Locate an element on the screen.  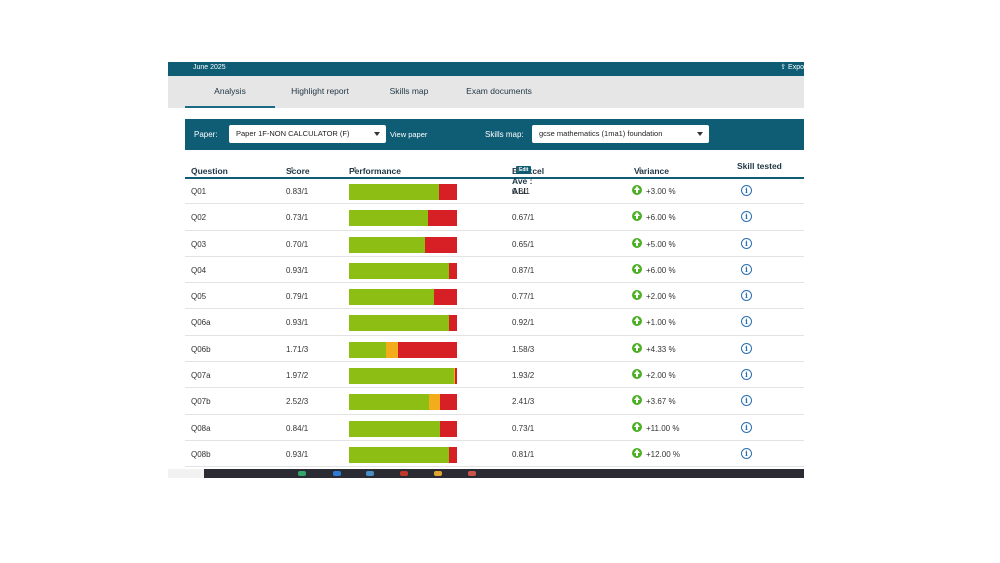
variance-value: +1.00 % is located at coordinates (661, 323).